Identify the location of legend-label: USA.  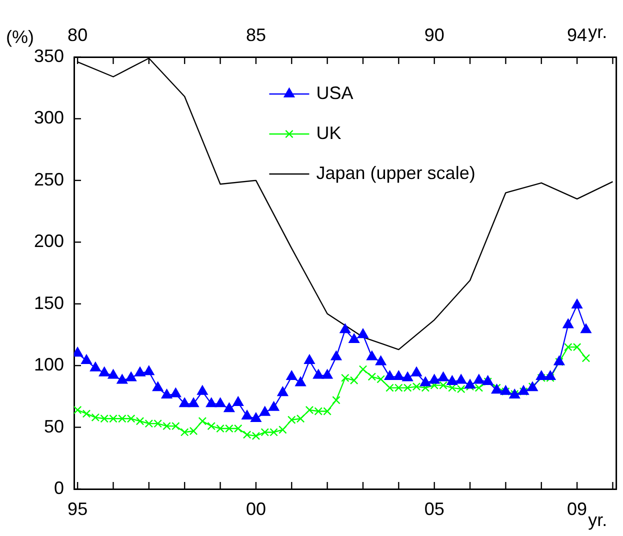
(335, 92).